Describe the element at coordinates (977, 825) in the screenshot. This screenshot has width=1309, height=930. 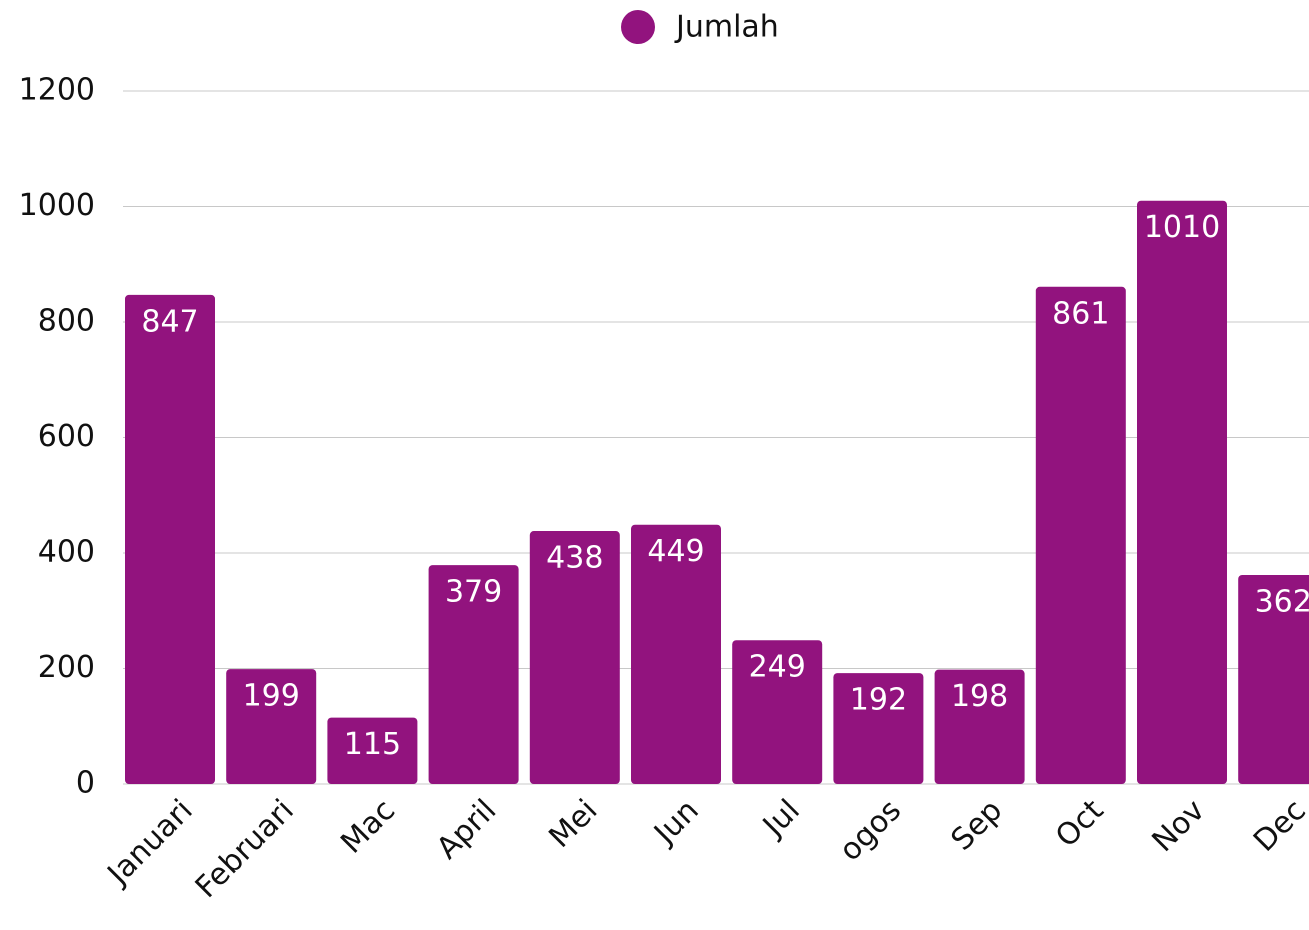
I see `x-tick-label: Sep` at that location.